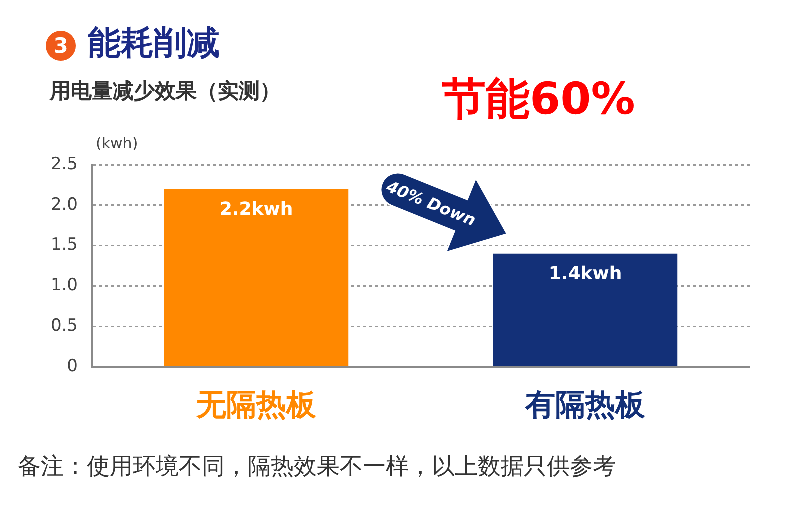 The width and height of the screenshot is (790, 520). I want to click on circle-badge: 3, so click(61, 46).